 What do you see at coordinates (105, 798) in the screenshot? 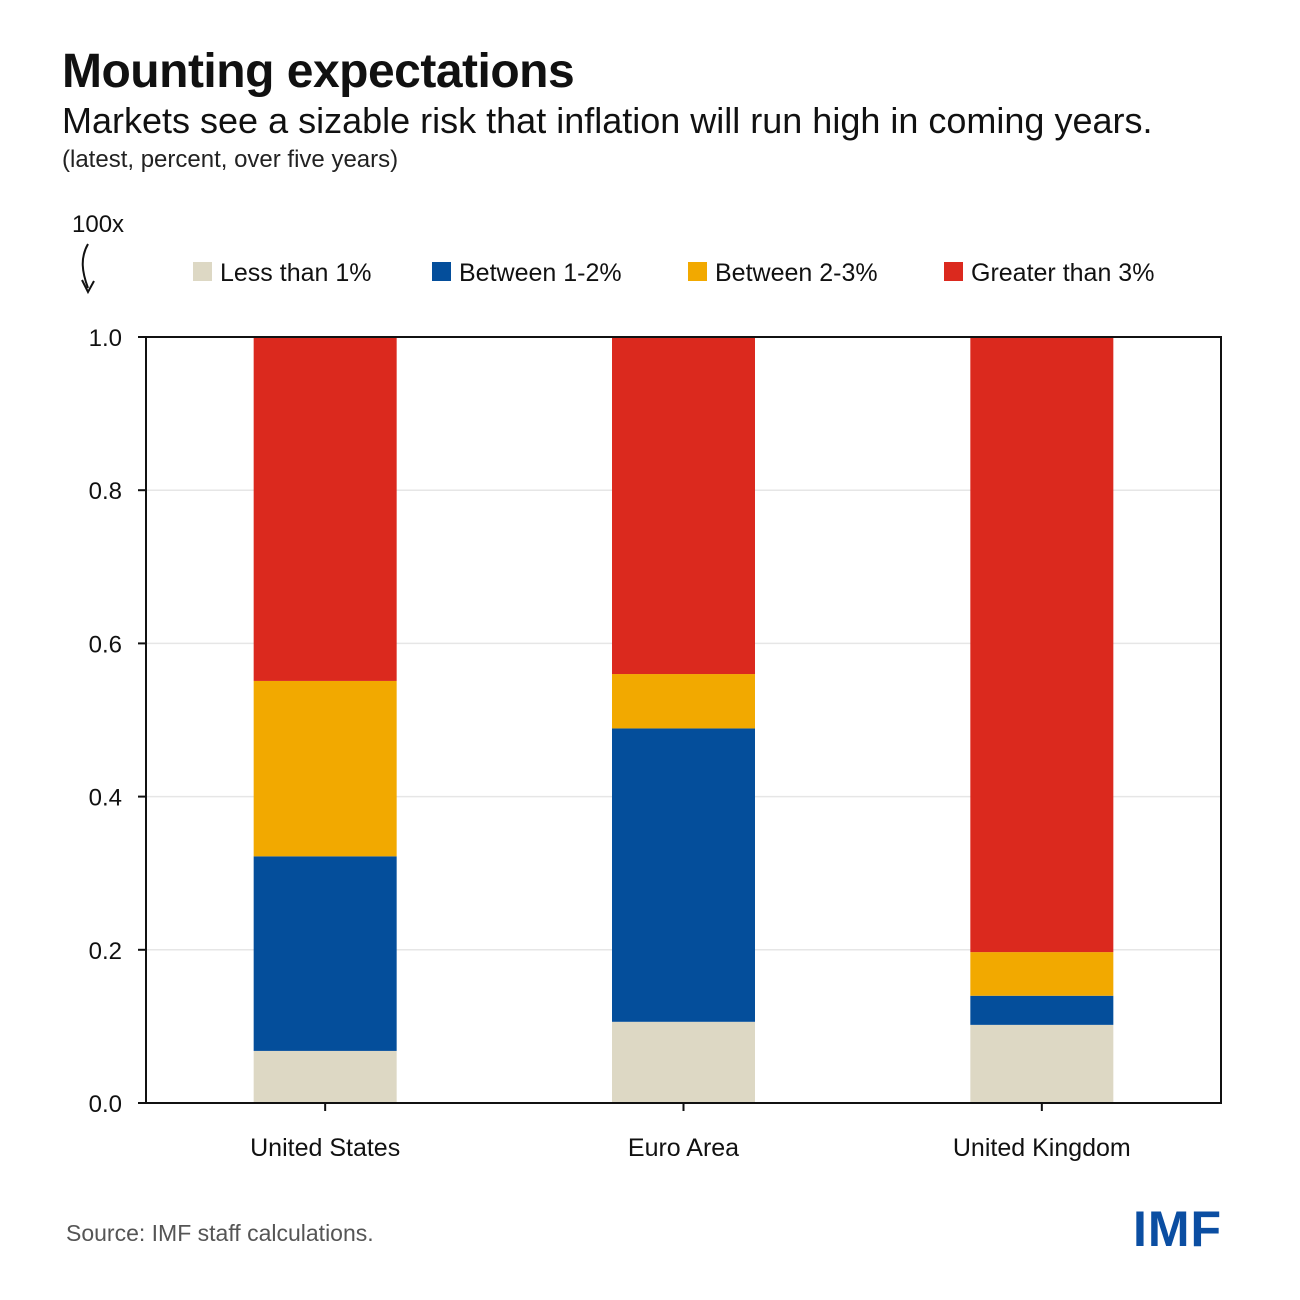
I see `y-tick-label: 0.4` at bounding box center [105, 798].